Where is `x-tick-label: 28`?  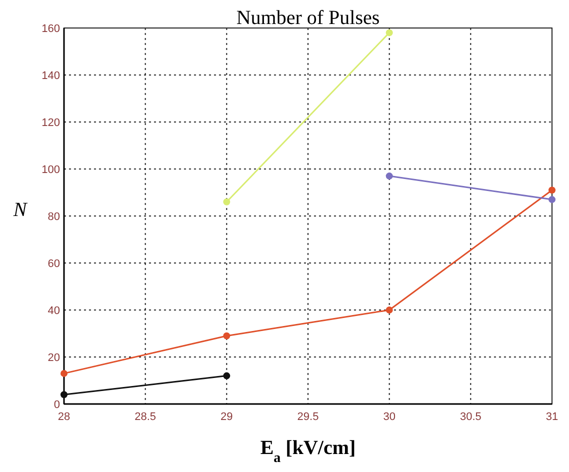
x-tick-label: 28 is located at coordinates (64, 417).